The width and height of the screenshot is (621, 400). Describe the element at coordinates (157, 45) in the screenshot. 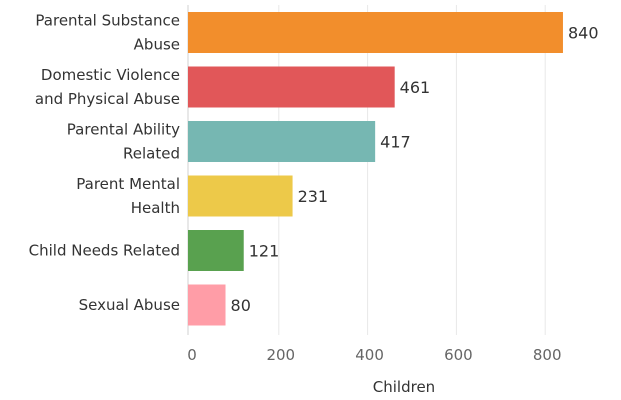

I see `category-label: Abuse` at that location.